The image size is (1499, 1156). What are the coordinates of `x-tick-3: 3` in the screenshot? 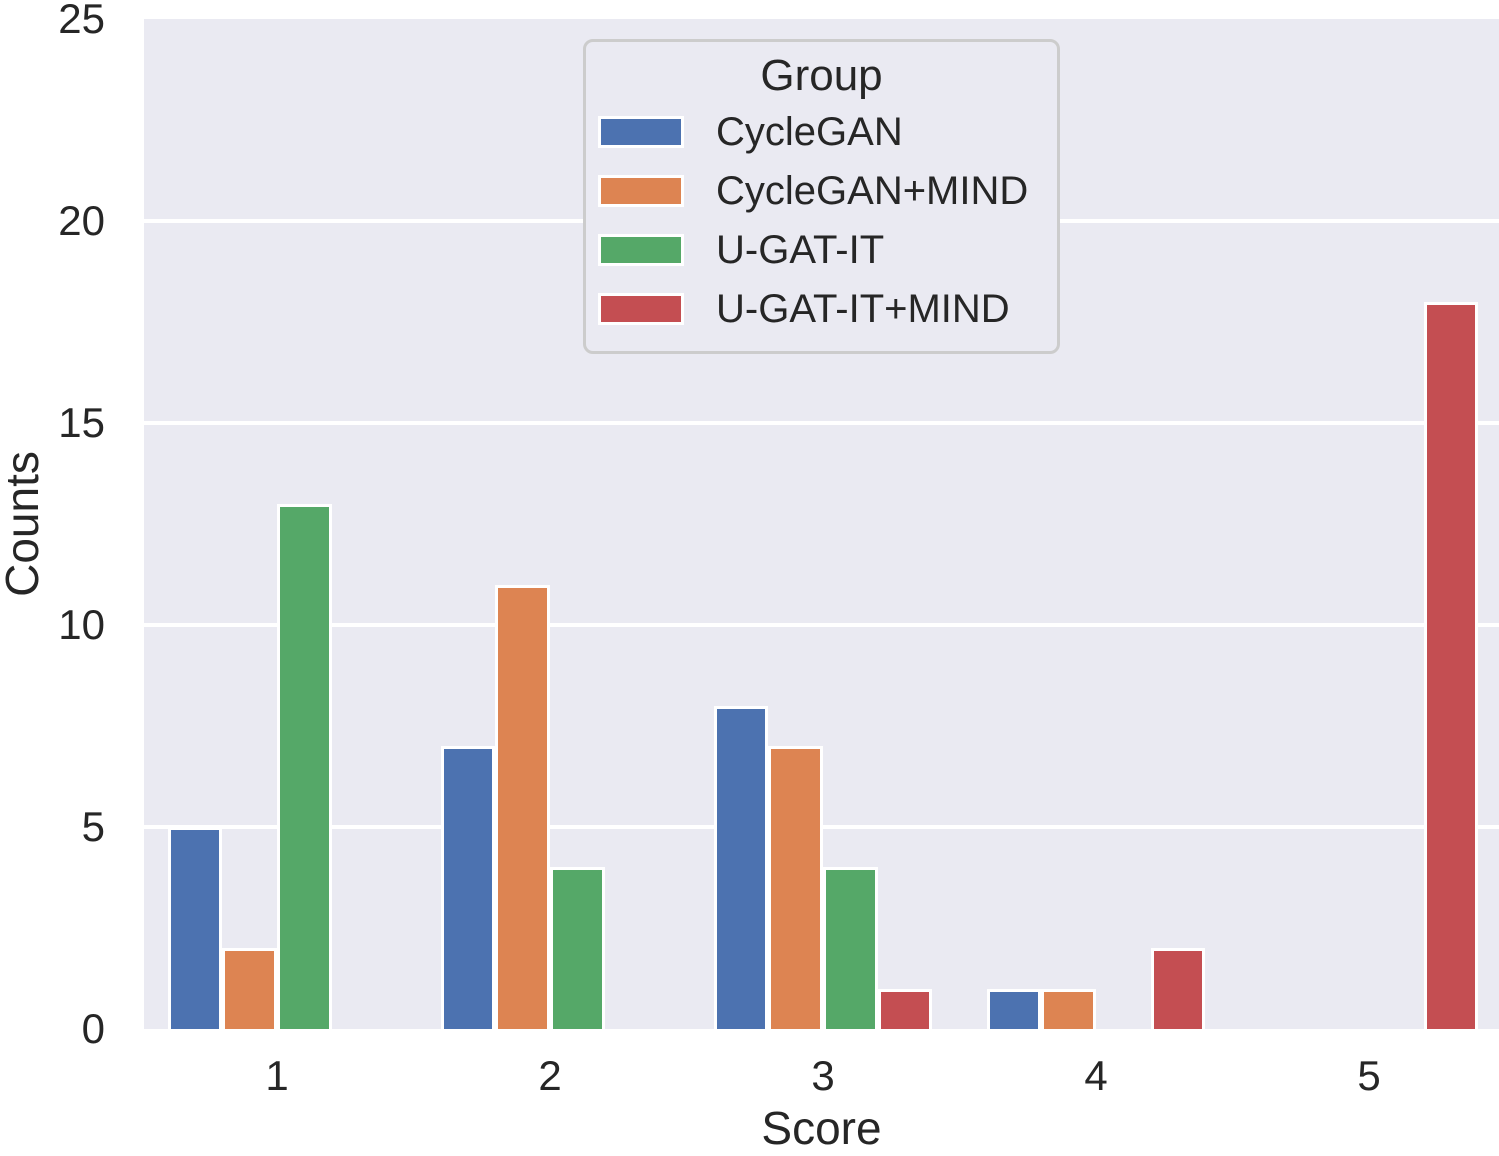 It's located at (823, 1075).